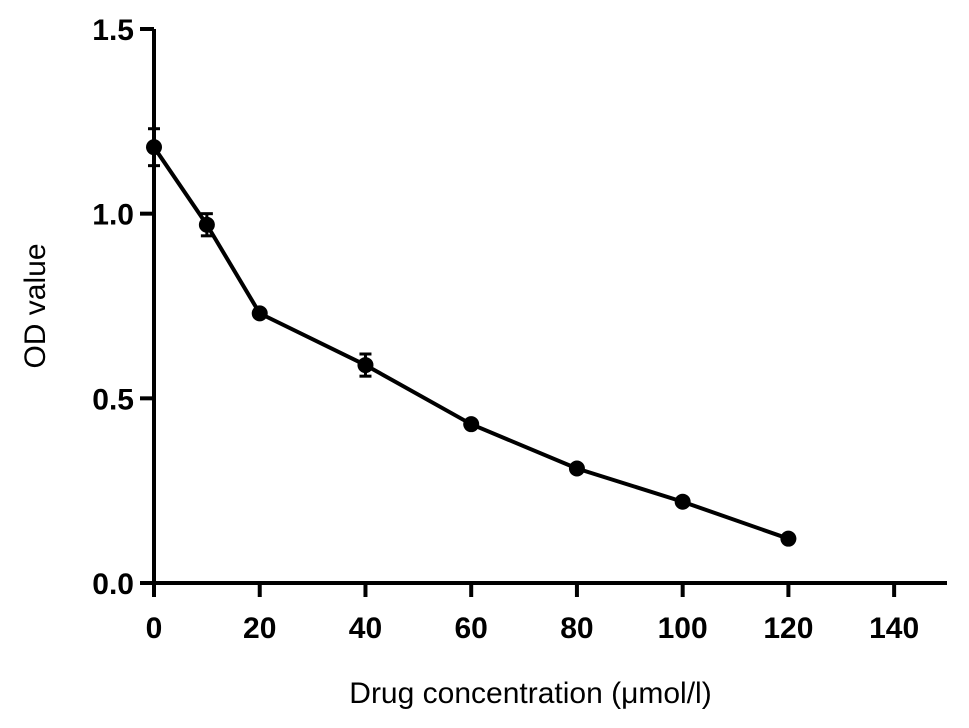 Image resolution: width=969 pixels, height=728 pixels. I want to click on x-axis-title: Drug concentration (μmol/l), so click(530, 693).